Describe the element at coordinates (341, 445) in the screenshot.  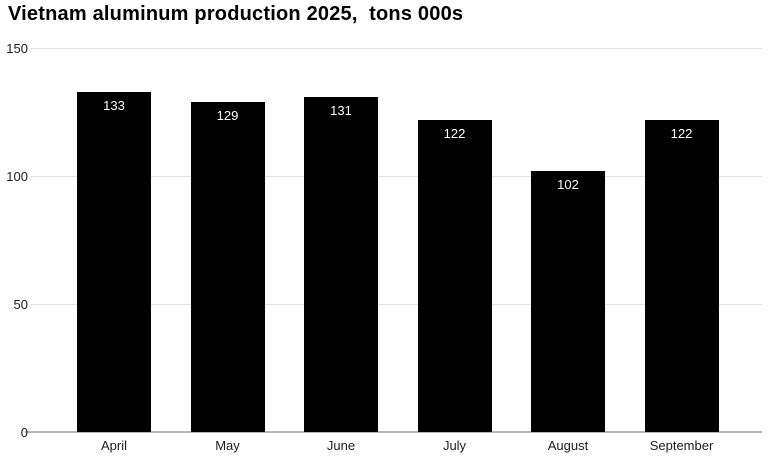
I see `x-axis-category-label: June` at that location.